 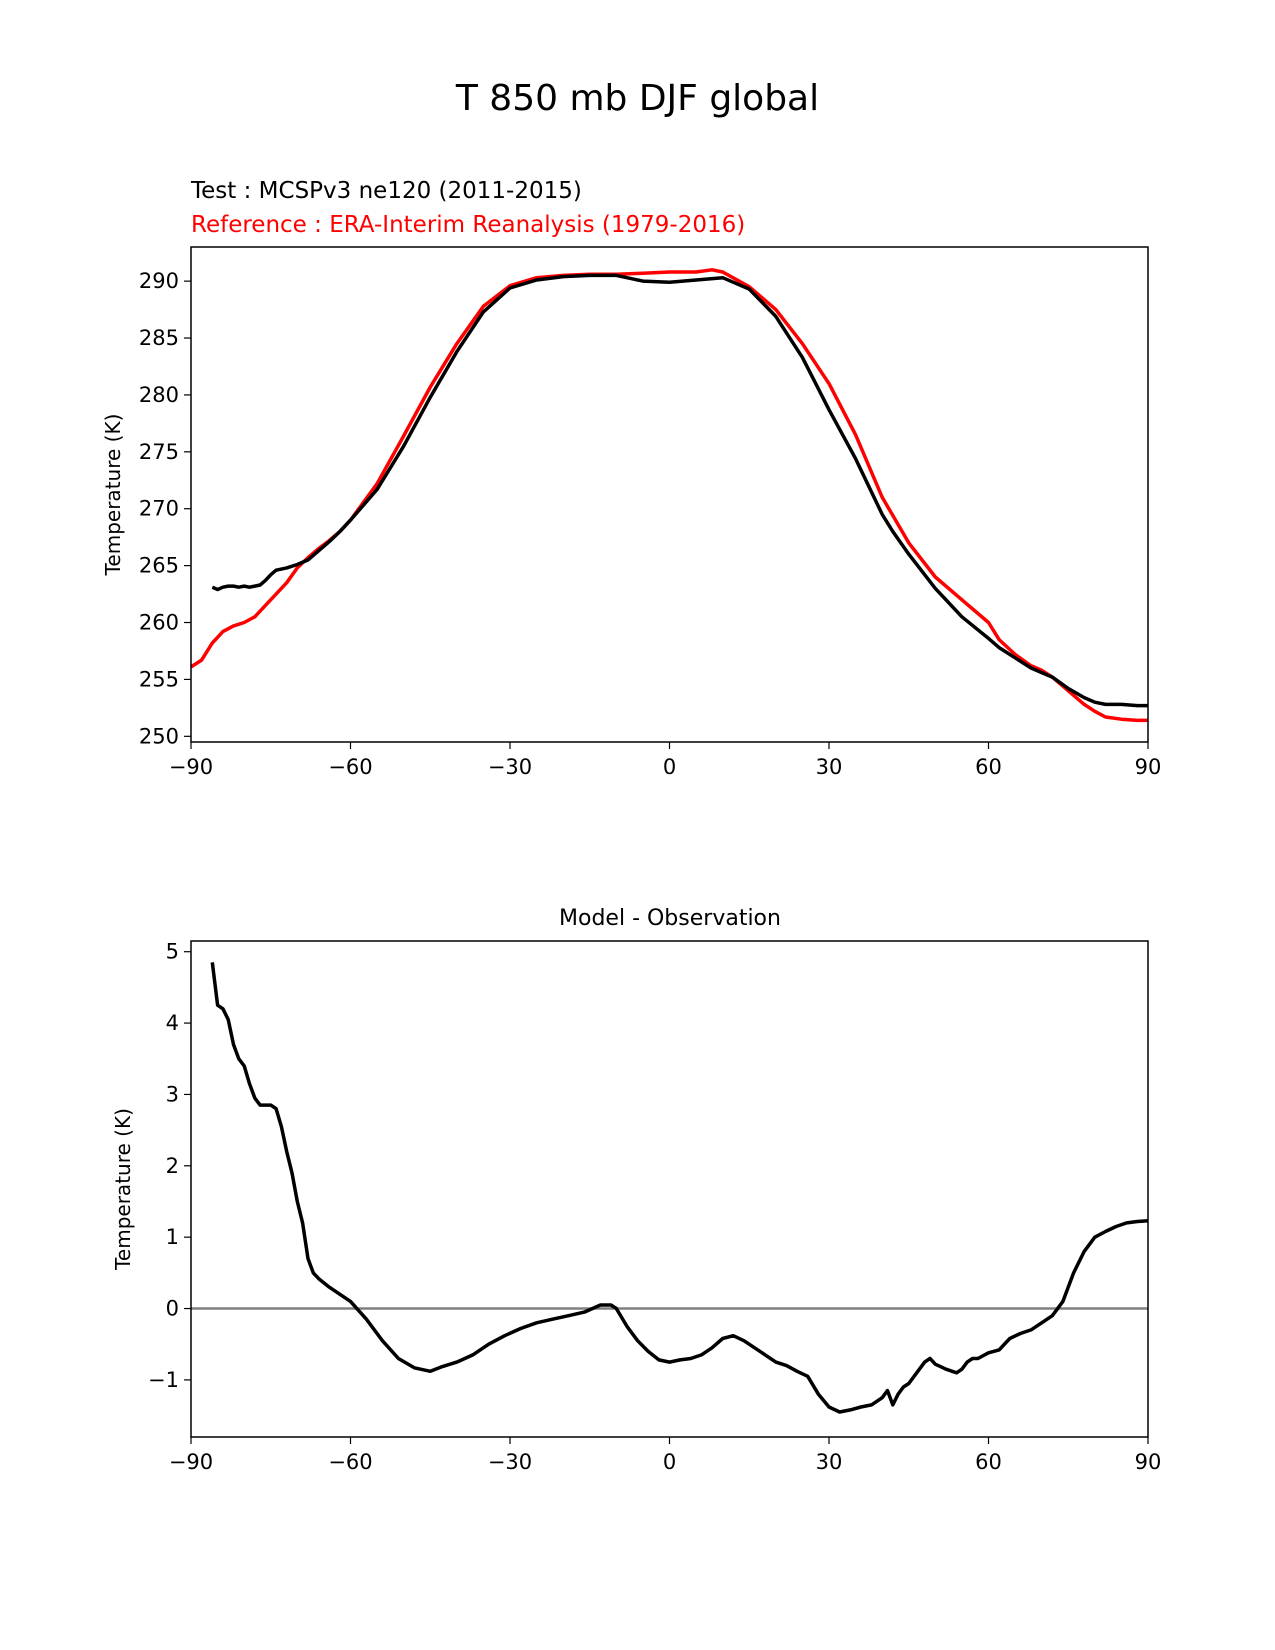 What do you see at coordinates (172, 1166) in the screenshot?
I see `y-tick-label: 2` at bounding box center [172, 1166].